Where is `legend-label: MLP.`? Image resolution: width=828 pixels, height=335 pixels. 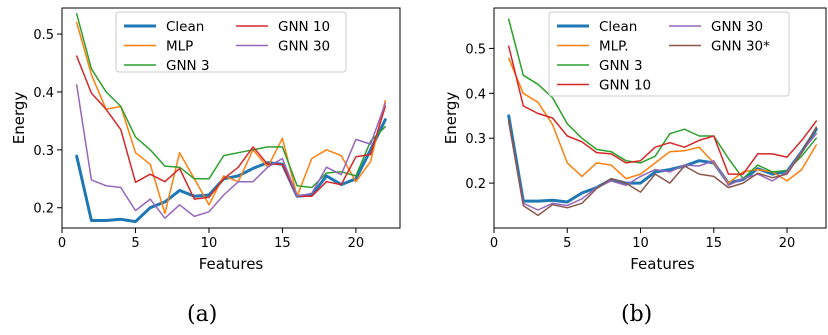
legend-label: MLP. is located at coordinates (614, 47).